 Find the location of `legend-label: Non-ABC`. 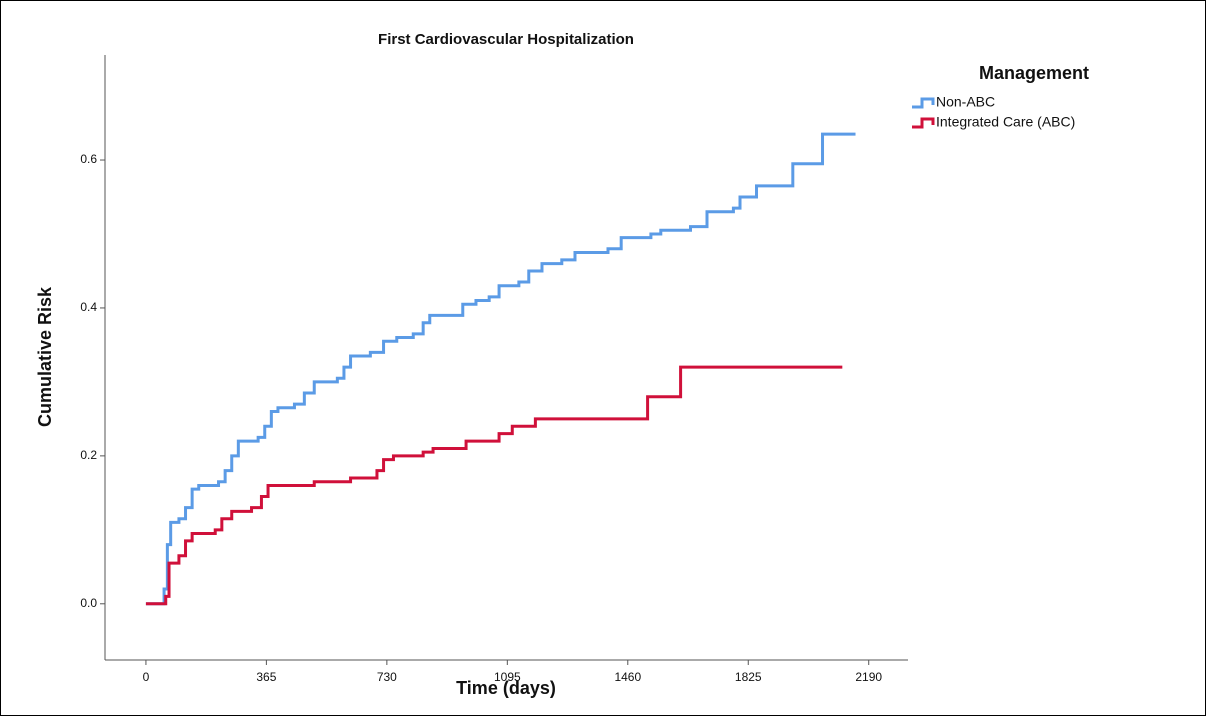

legend-label: Non-ABC is located at coordinates (965, 102).